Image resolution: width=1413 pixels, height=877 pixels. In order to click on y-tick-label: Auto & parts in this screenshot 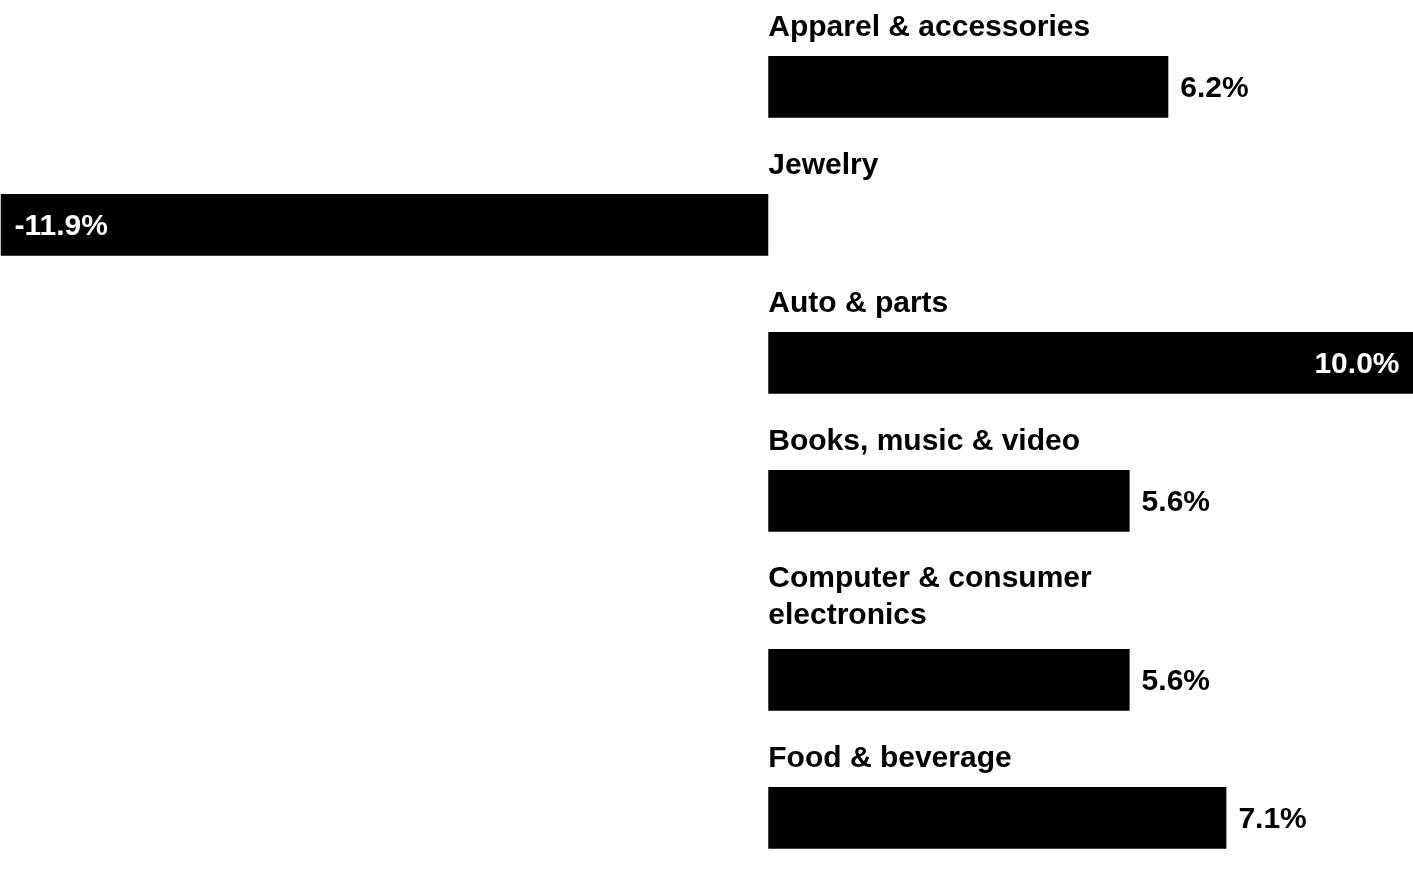, I will do `click(858, 301)`.